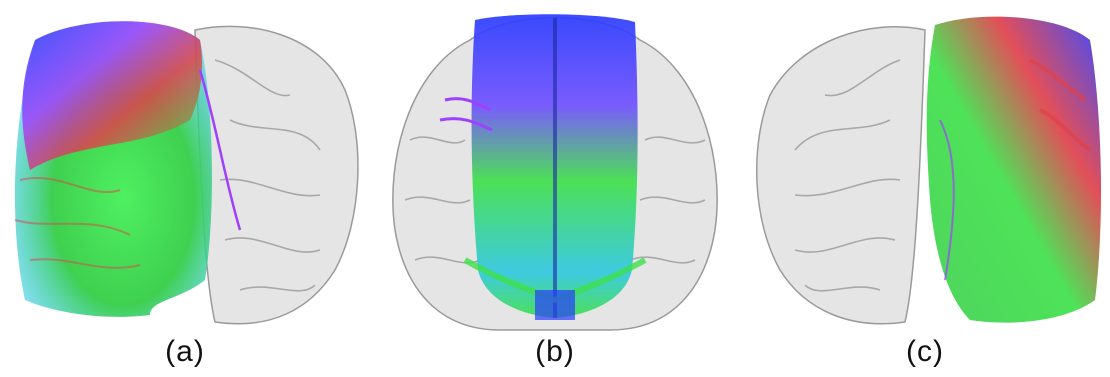 The image size is (1110, 377). I want to click on panel-label-c: (c), so click(925, 351).